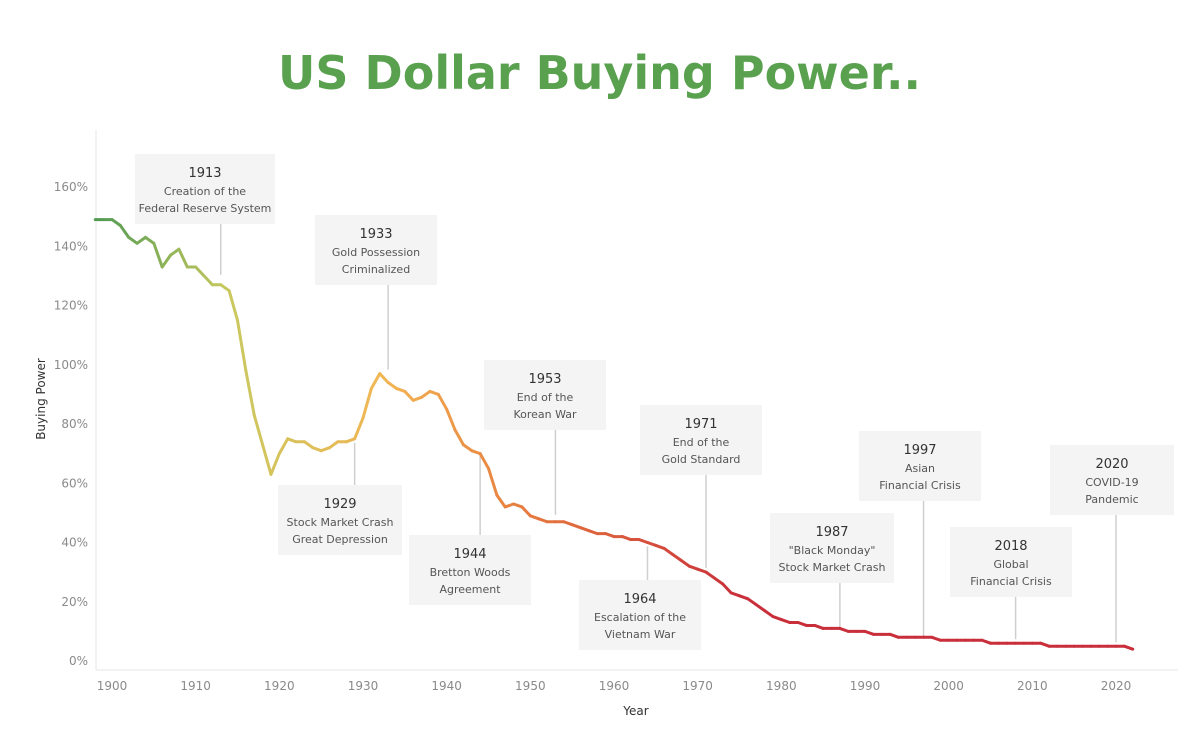 The width and height of the screenshot is (1199, 749). I want to click on annotation-year: 1997, so click(919, 450).